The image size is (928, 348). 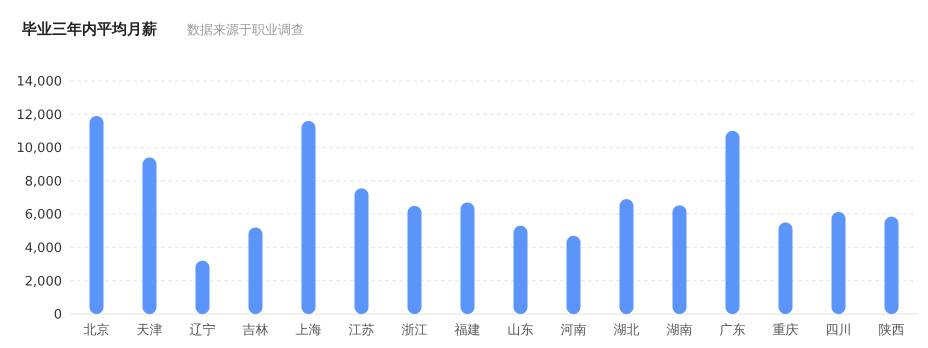 I want to click on y-tick-label: 0, so click(x=58, y=315).